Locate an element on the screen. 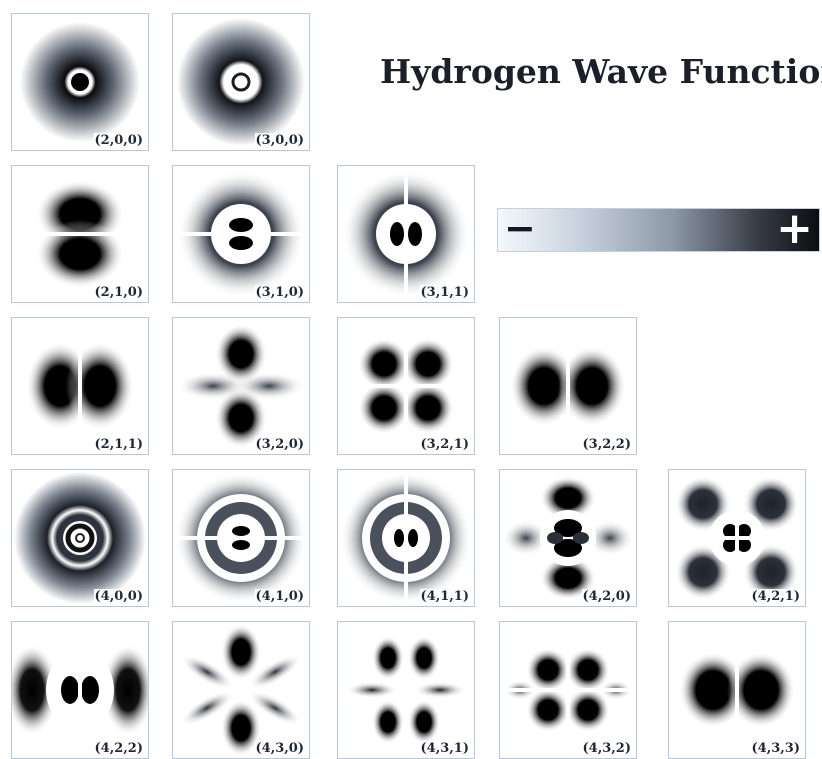 This screenshot has width=822, height=759. orbital-label: (2,1,1) is located at coordinates (118, 444).